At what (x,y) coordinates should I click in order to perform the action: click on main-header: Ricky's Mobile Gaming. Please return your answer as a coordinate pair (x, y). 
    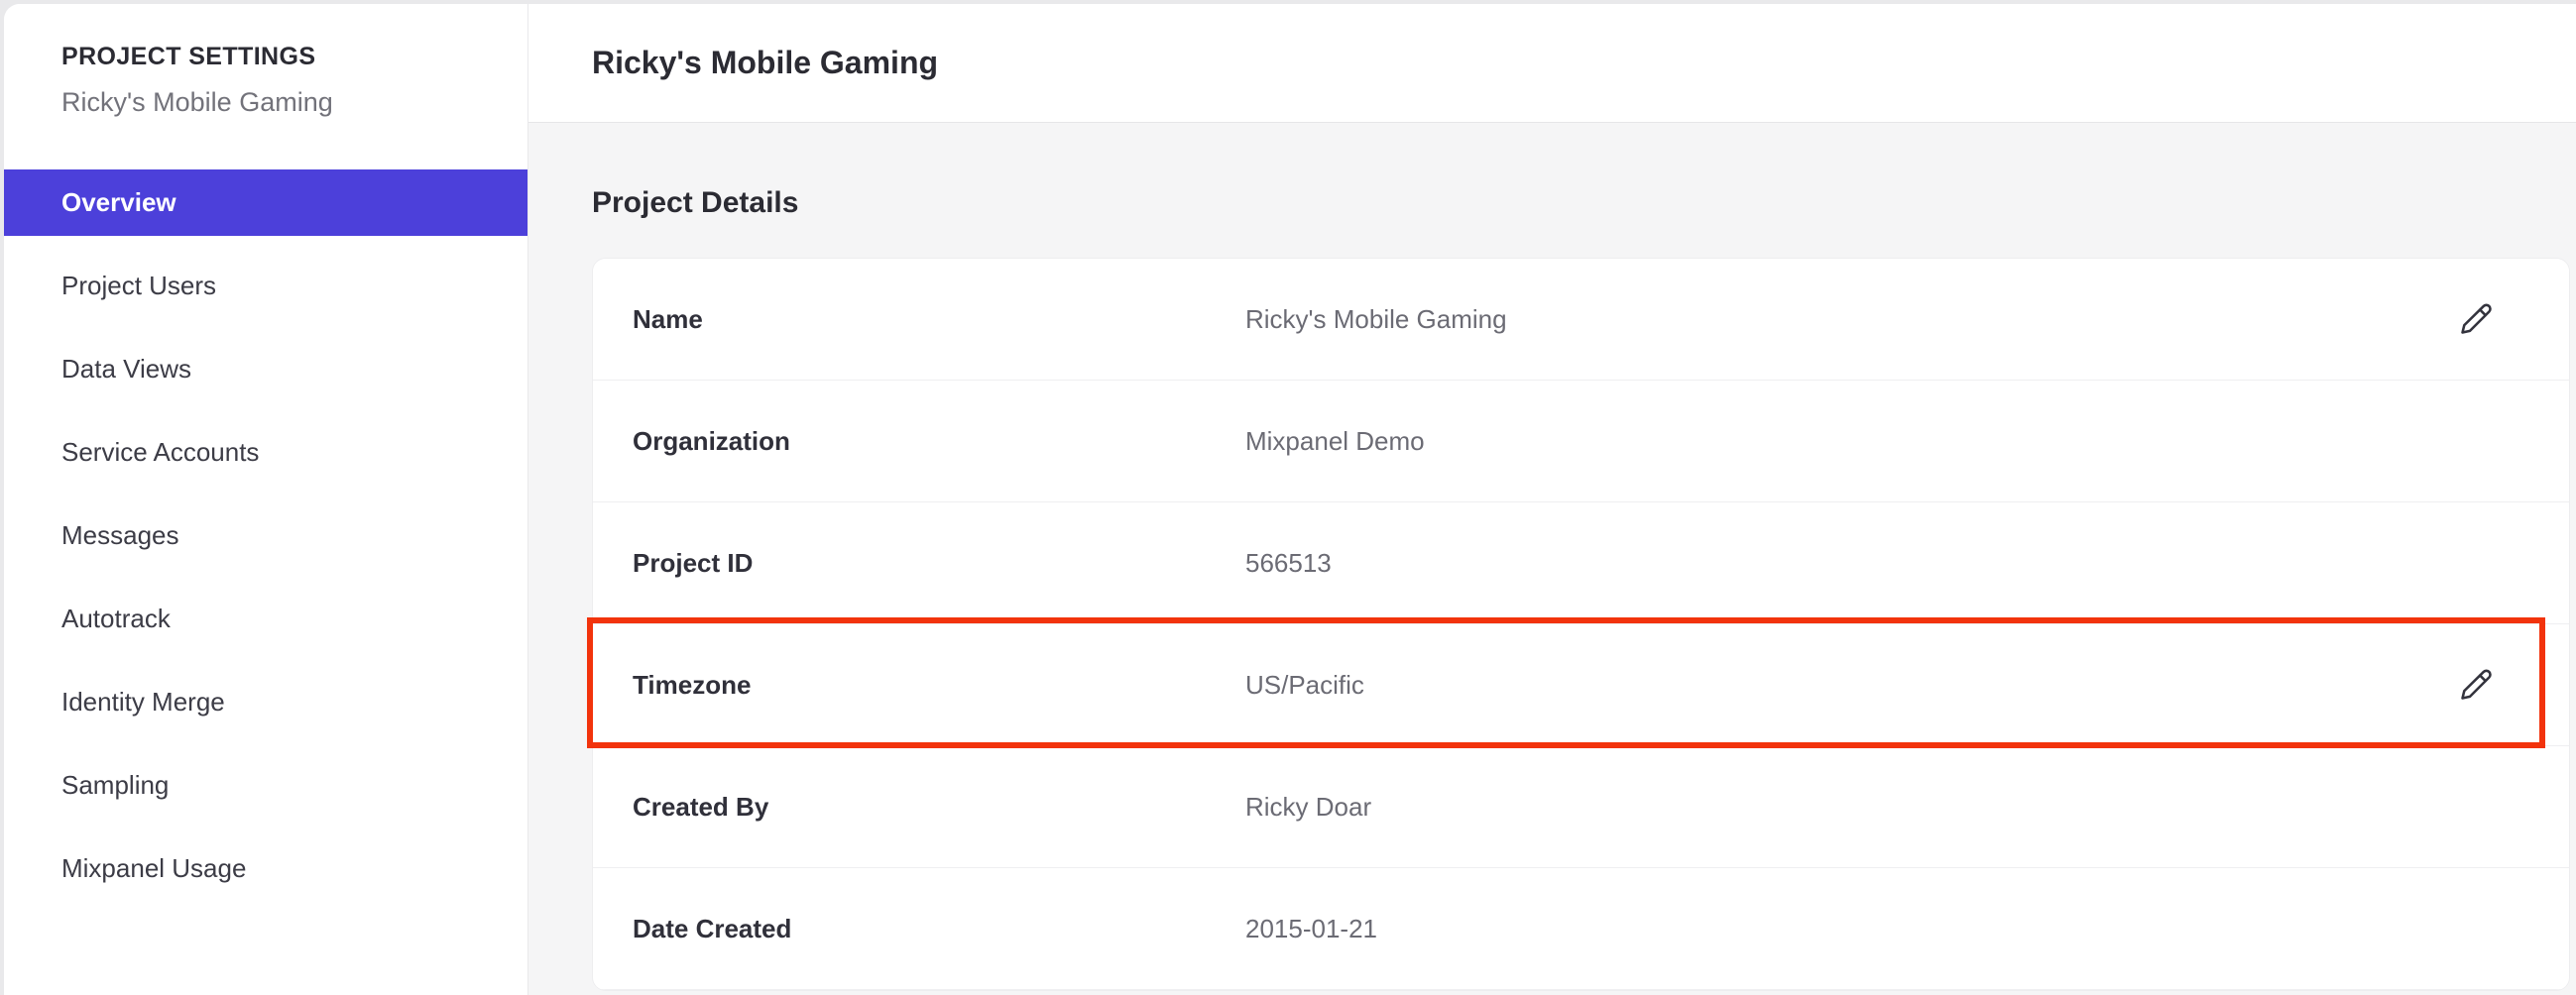
    Looking at the image, I should click on (1552, 63).